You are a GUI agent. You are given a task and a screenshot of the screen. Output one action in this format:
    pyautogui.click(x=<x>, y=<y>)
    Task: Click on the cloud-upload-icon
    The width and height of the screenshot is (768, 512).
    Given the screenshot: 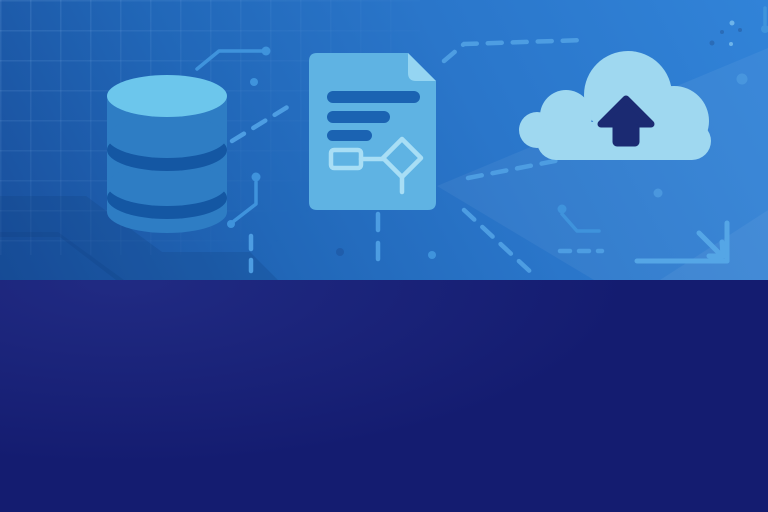 What is the action you would take?
    pyautogui.click(x=615, y=105)
    